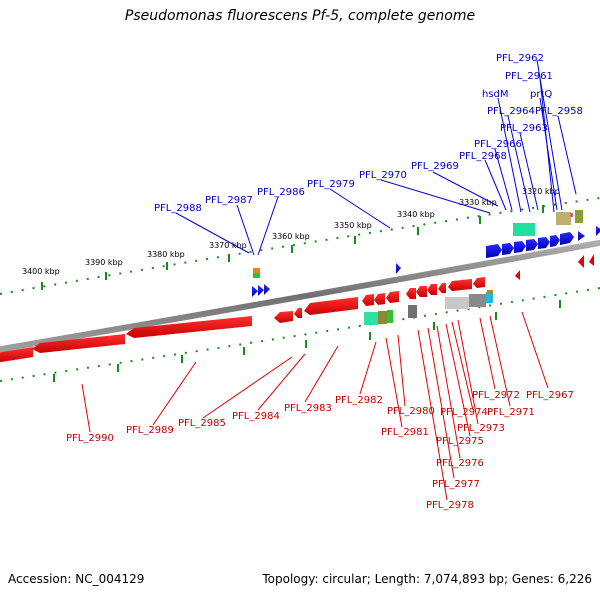  Describe the element at coordinates (498, 144) in the screenshot. I see `gene-label: PFL_2966` at that location.